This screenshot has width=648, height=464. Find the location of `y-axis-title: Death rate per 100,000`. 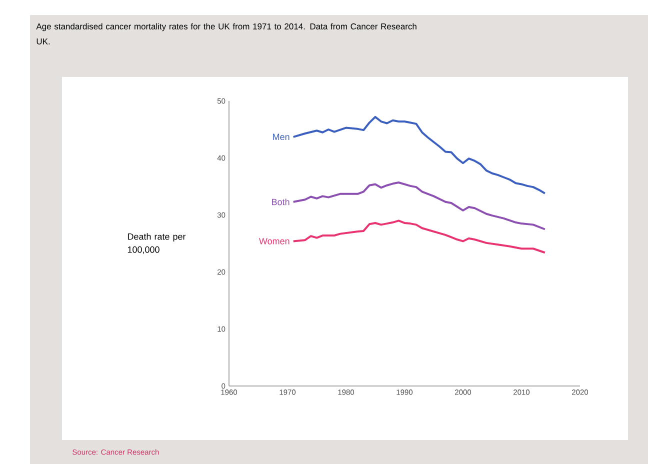

y-axis-title: Death rate per 100,000 is located at coordinates (157, 243).